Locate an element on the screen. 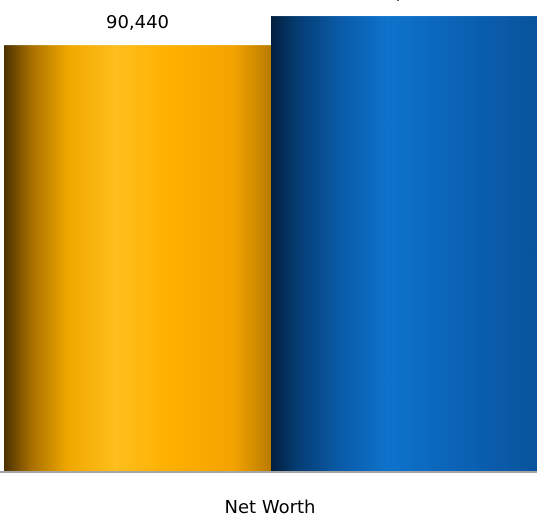  data-labels-group: 90,440 96,597 is located at coordinates (271, 16).